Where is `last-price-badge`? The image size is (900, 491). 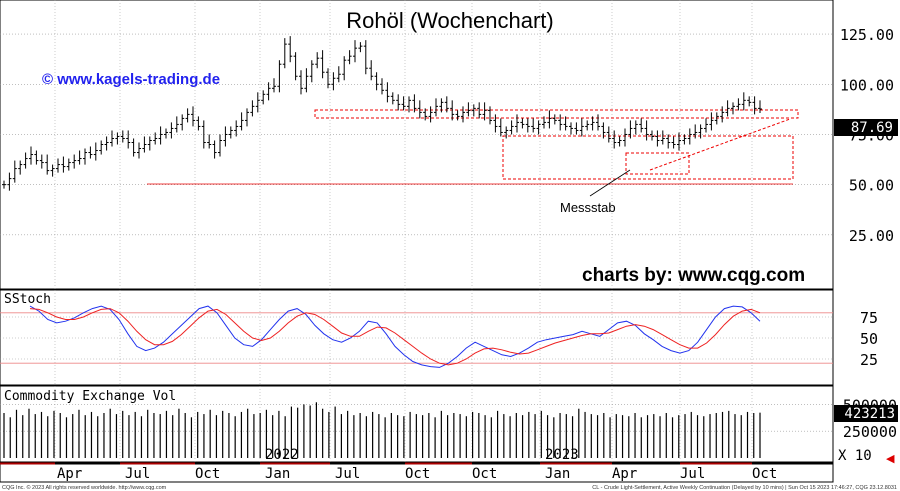 last-price-badge is located at coordinates (866, 127).